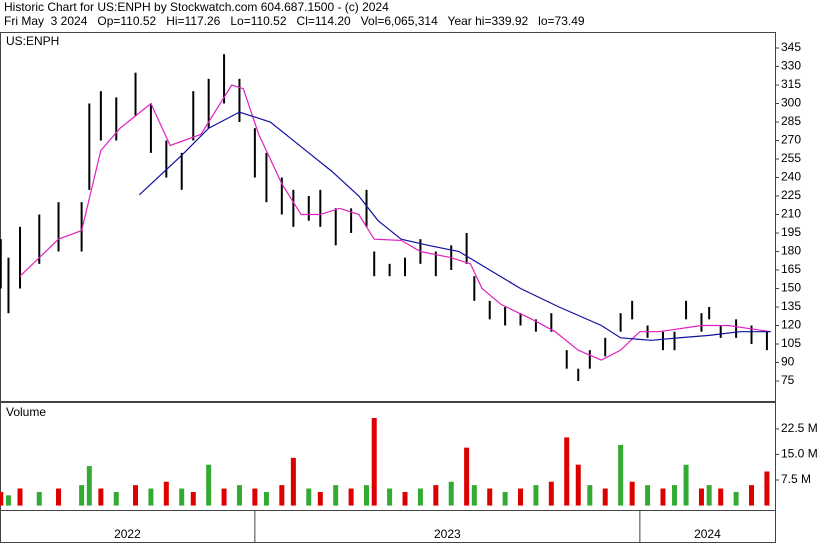 Image resolution: width=830 pixels, height=543 pixels. I want to click on y-tick-label: 150, so click(791, 288).